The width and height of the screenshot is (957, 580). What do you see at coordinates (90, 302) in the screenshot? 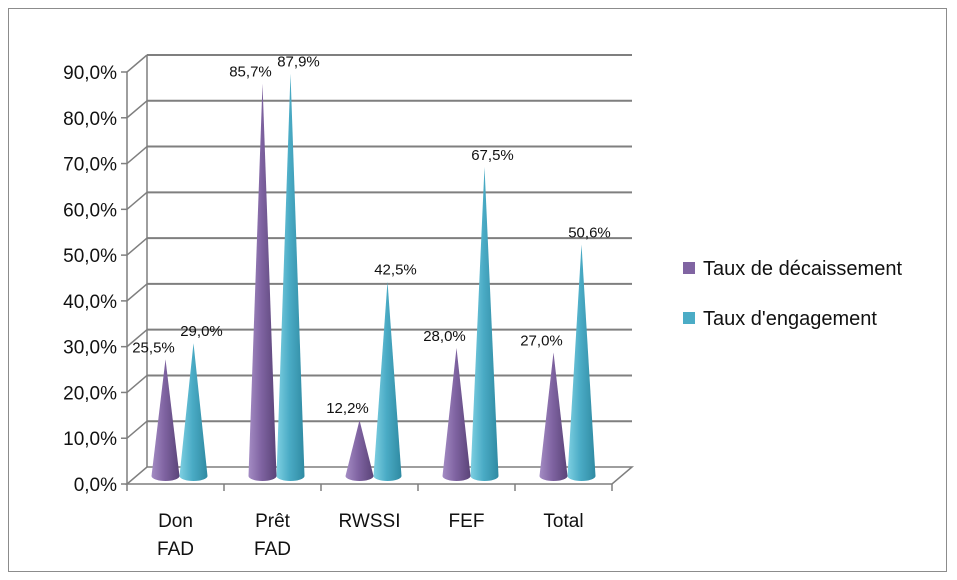
I see `y-tick-label: 40,0%` at bounding box center [90, 302].